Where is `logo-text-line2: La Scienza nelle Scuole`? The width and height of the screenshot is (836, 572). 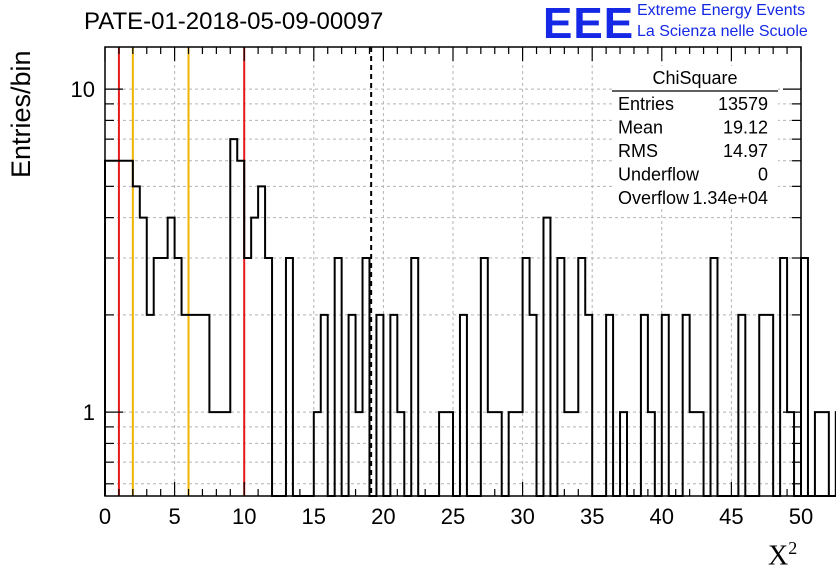
logo-text-line2: La Scienza nelle Scuole is located at coordinates (722, 31).